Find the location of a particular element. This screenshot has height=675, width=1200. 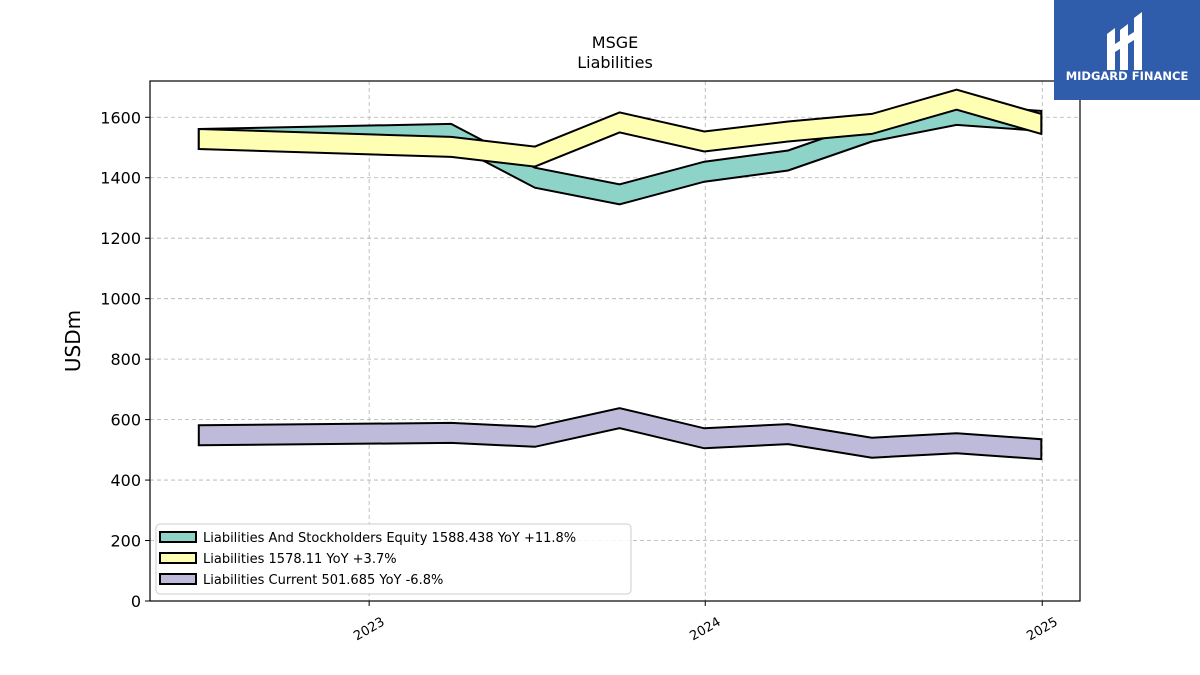

legend-label: Liabilities Current 501.685 YoY -6.8% is located at coordinates (323, 580).